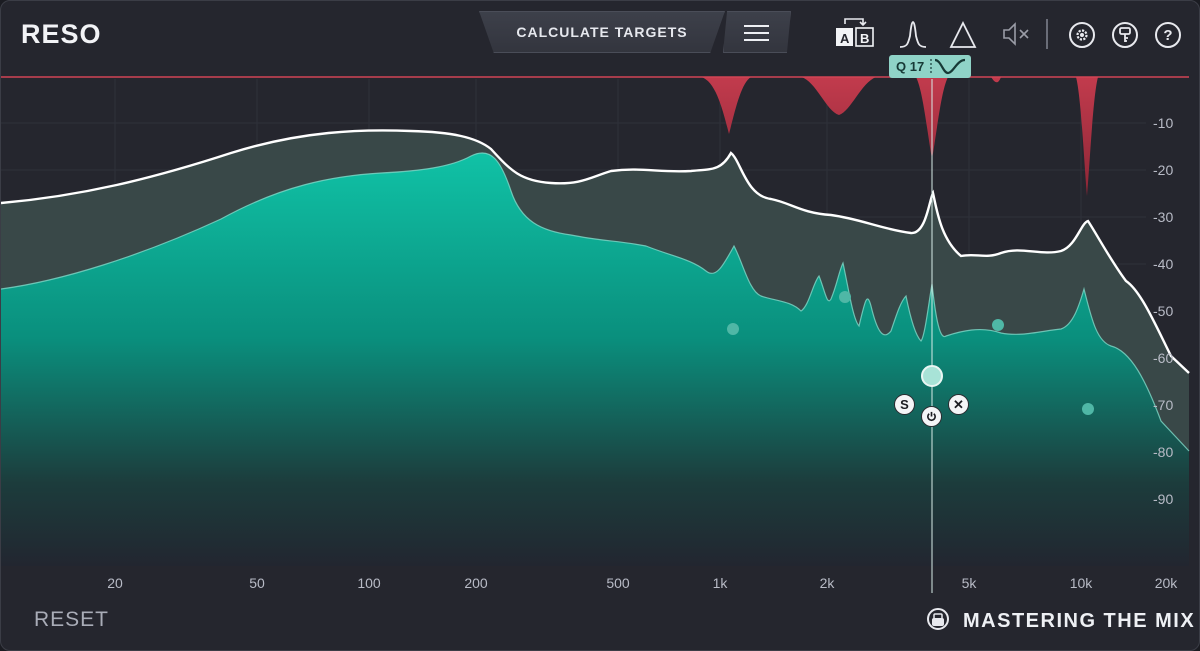 The image size is (1200, 651). Describe the element at coordinates (1163, 452) in the screenshot. I see `db-label: -80` at that location.